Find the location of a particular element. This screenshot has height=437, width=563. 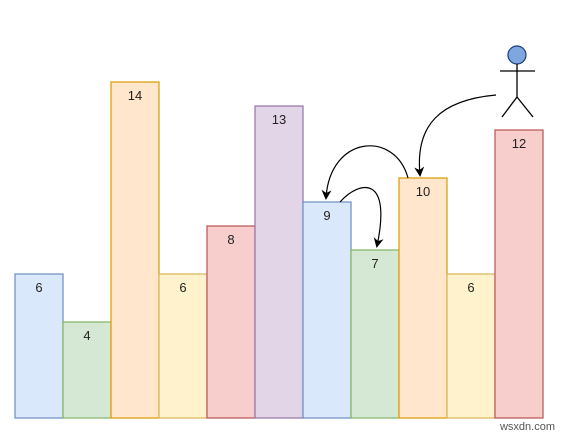

bar-2-label: 4 is located at coordinates (86, 335).